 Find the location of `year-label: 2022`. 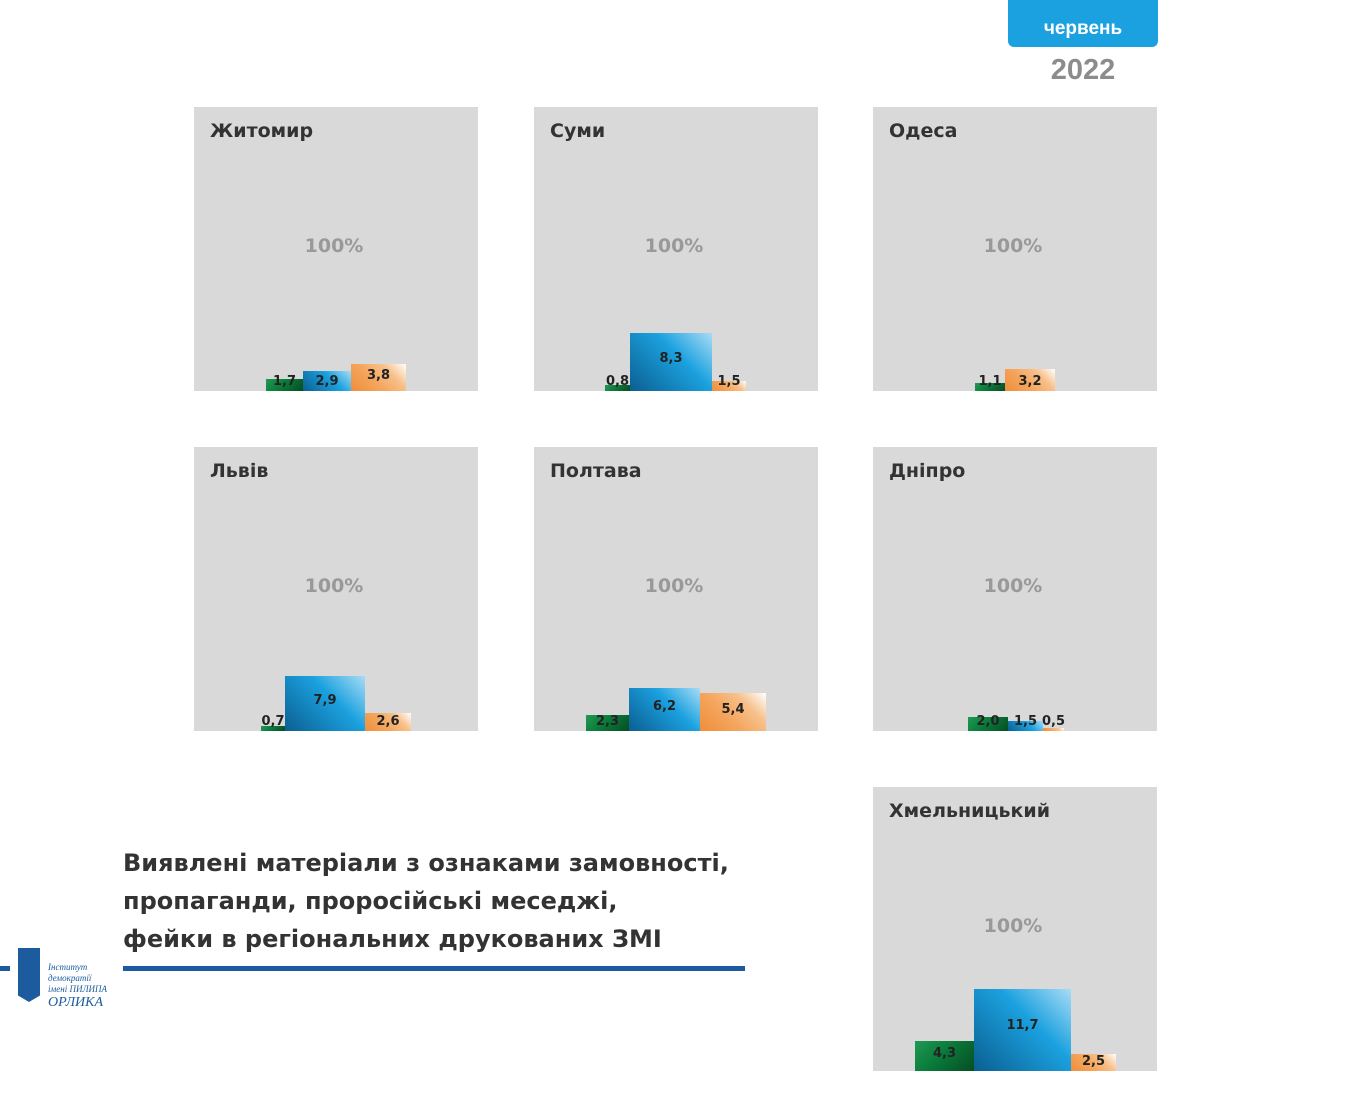

year-label: 2022 is located at coordinates (1083, 70).